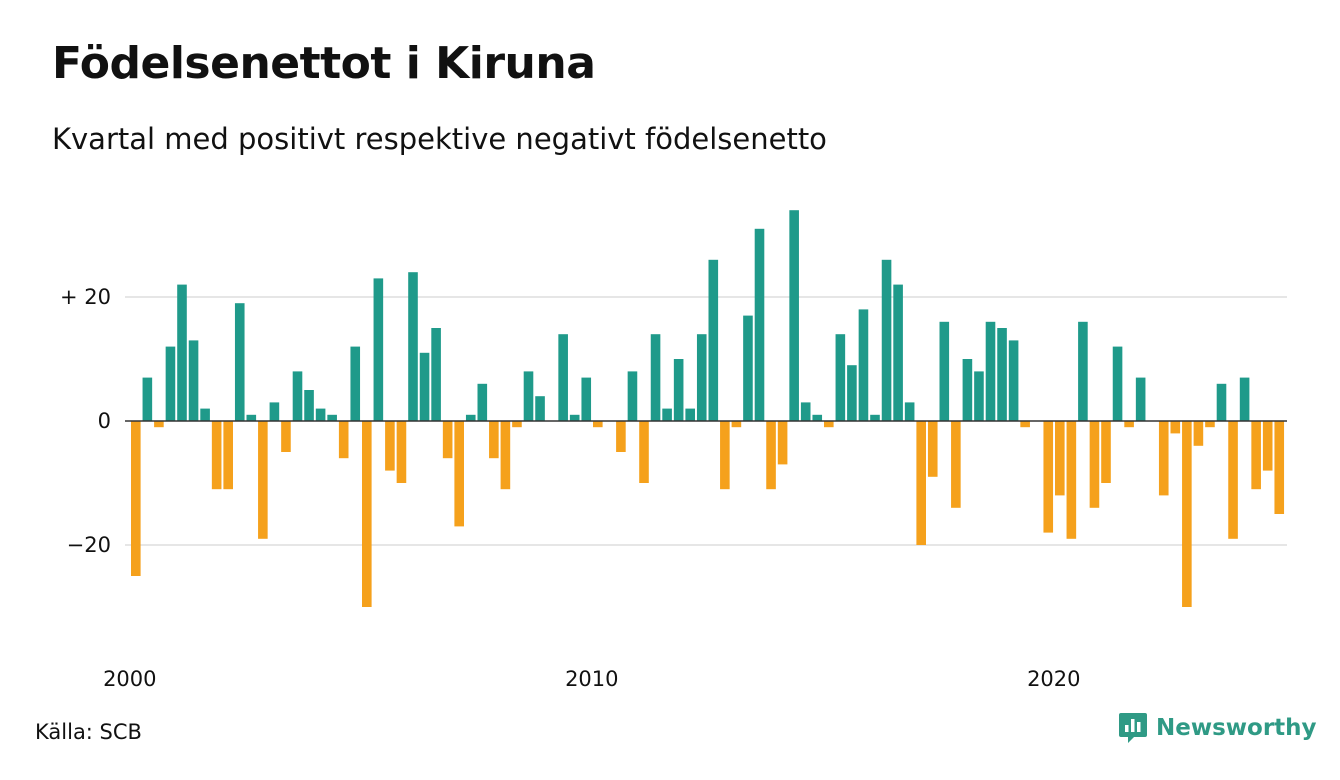  What do you see at coordinates (1053, 679) in the screenshot?
I see `x-tick-label: 2020` at bounding box center [1053, 679].